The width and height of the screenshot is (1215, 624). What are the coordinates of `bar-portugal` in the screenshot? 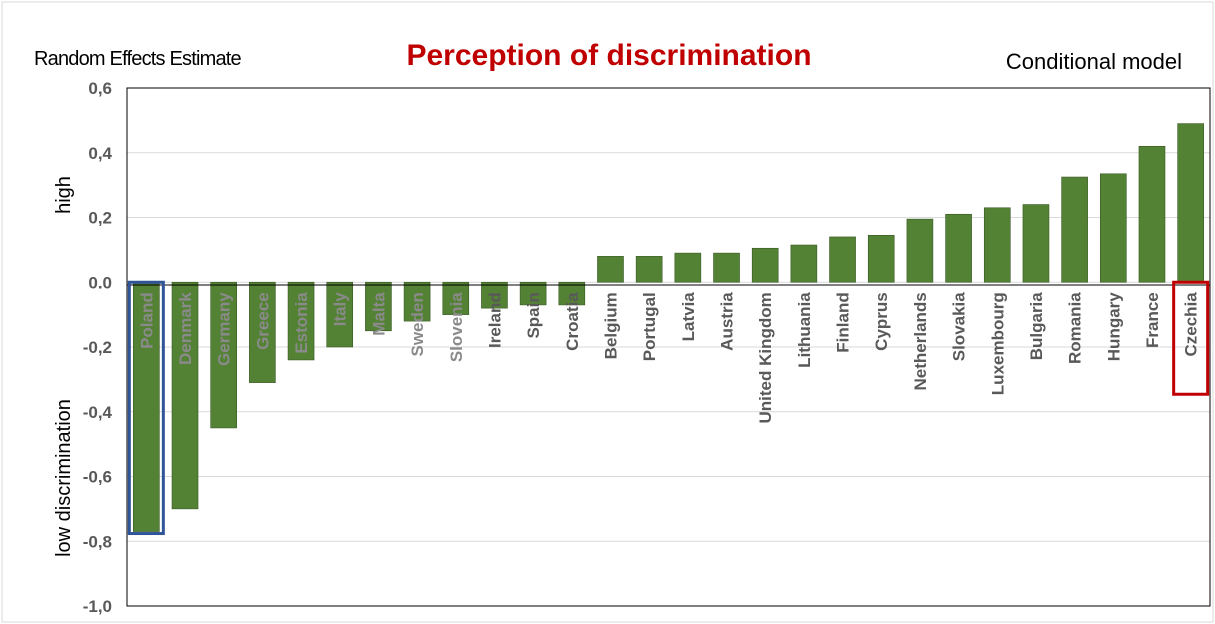 It's located at (649, 269).